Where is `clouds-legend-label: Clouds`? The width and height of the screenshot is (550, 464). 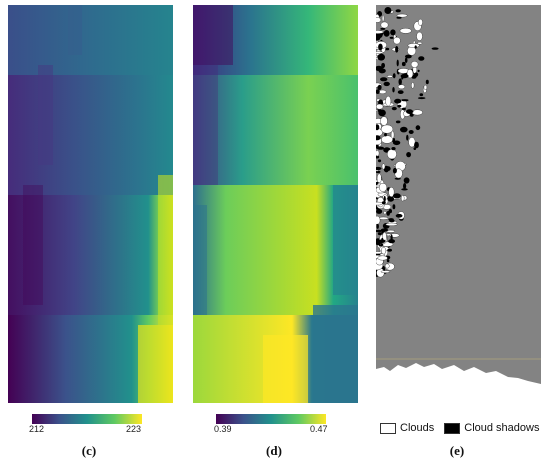
clouds-legend-label: Clouds is located at coordinates (417, 428).